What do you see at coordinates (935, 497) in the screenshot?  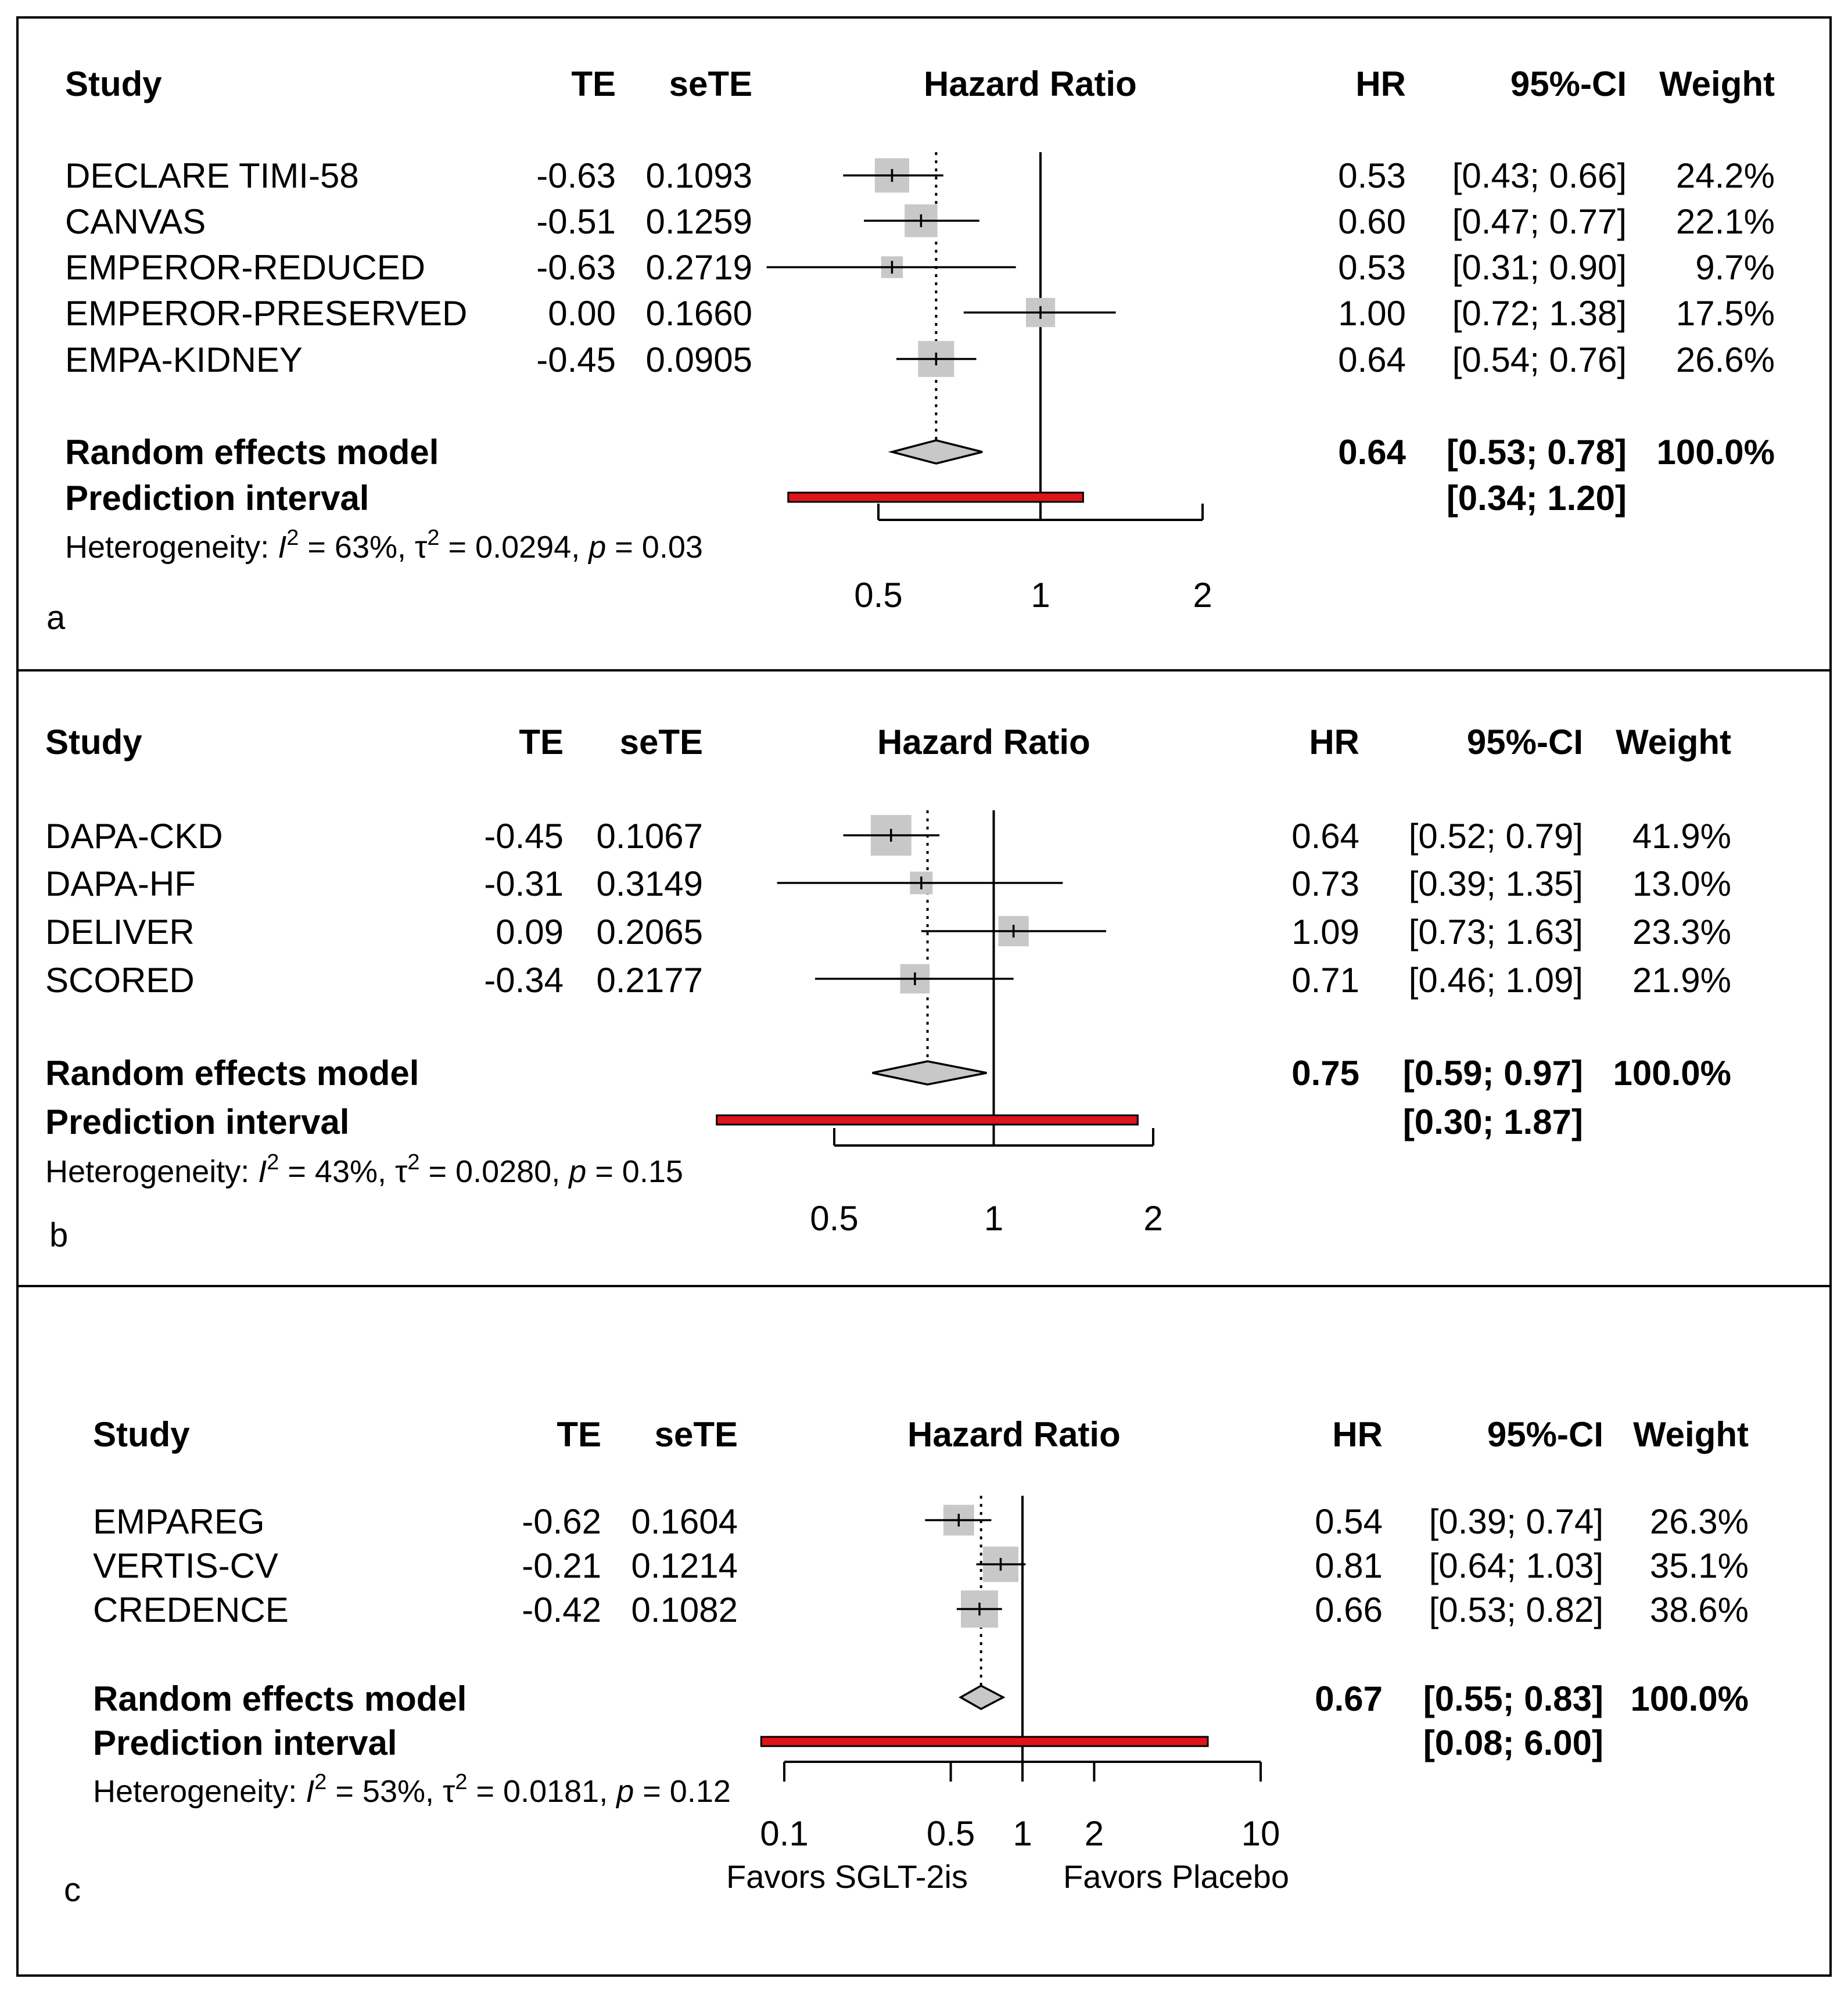 I see `prediction-interval-bar` at bounding box center [935, 497].